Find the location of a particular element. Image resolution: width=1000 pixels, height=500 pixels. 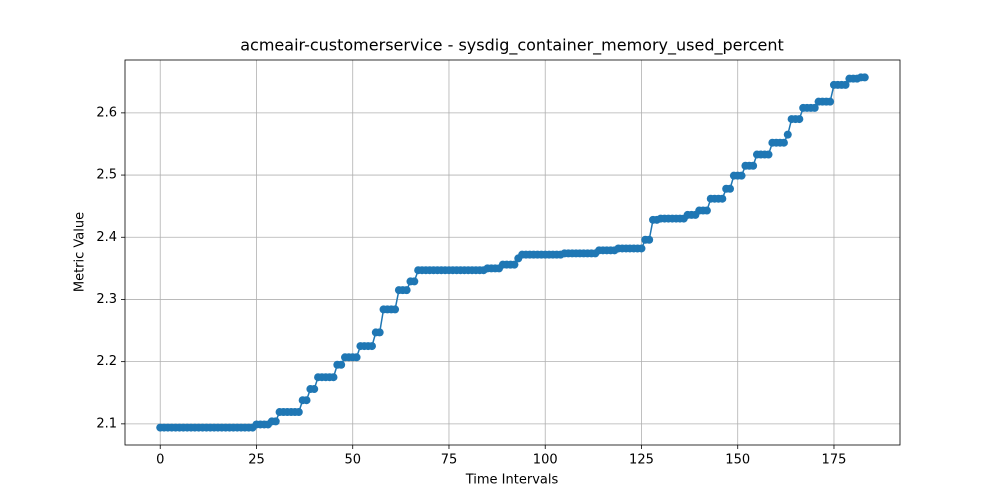

y-tick-label: 2.5 is located at coordinates (106, 175).